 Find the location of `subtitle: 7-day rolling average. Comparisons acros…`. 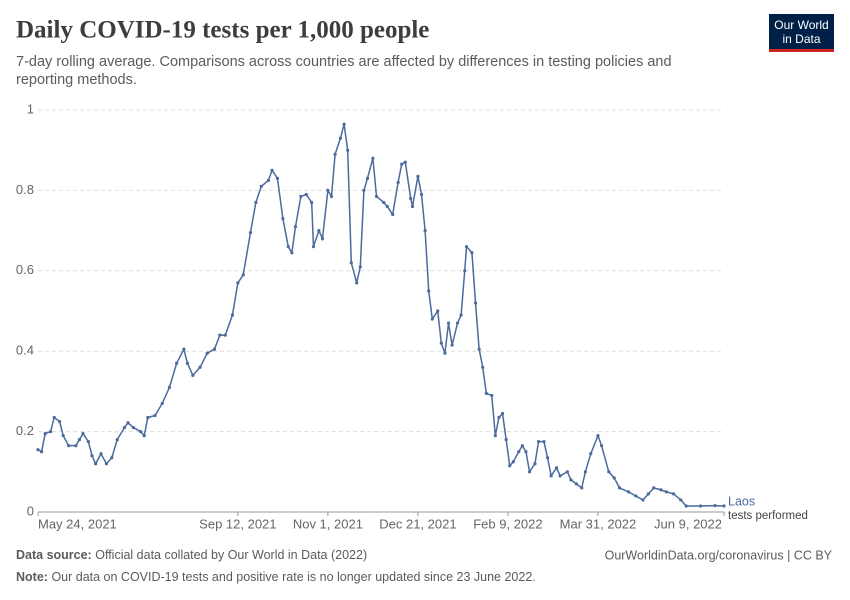

subtitle: 7-day rolling average. Comparisons acros… is located at coordinates (344, 62).